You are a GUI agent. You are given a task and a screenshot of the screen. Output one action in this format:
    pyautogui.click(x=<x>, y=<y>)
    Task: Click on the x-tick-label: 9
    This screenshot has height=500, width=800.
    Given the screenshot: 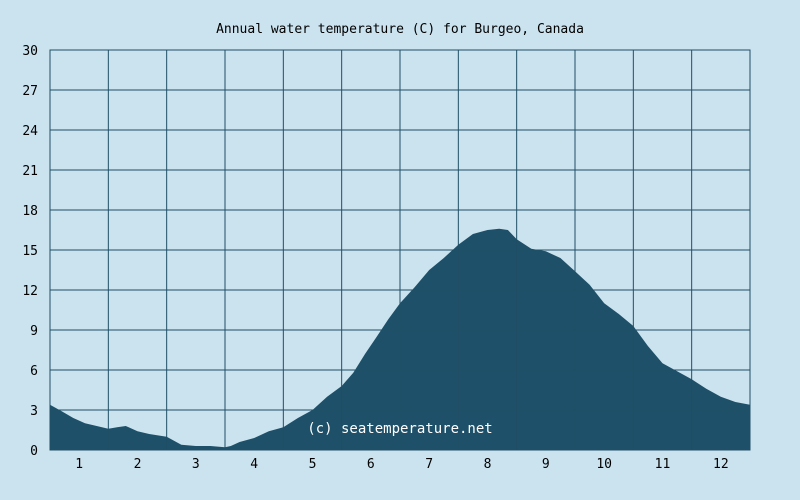 What is the action you would take?
    pyautogui.click(x=546, y=464)
    